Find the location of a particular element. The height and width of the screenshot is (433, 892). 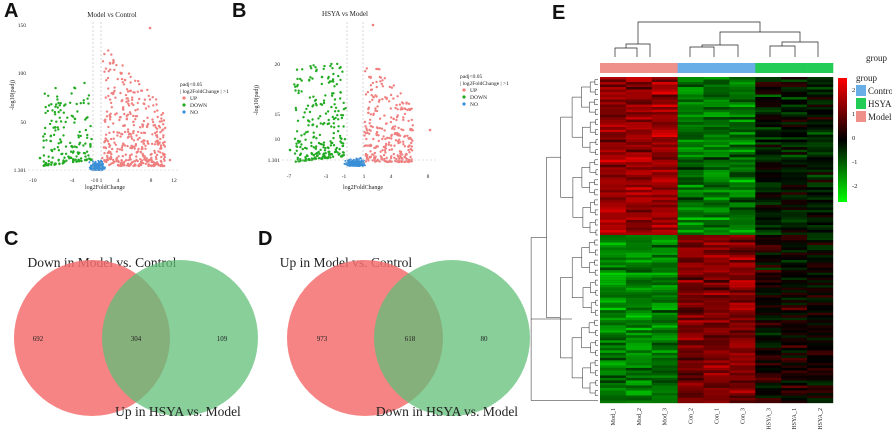

legend-swatch is located at coordinates (464, 97).